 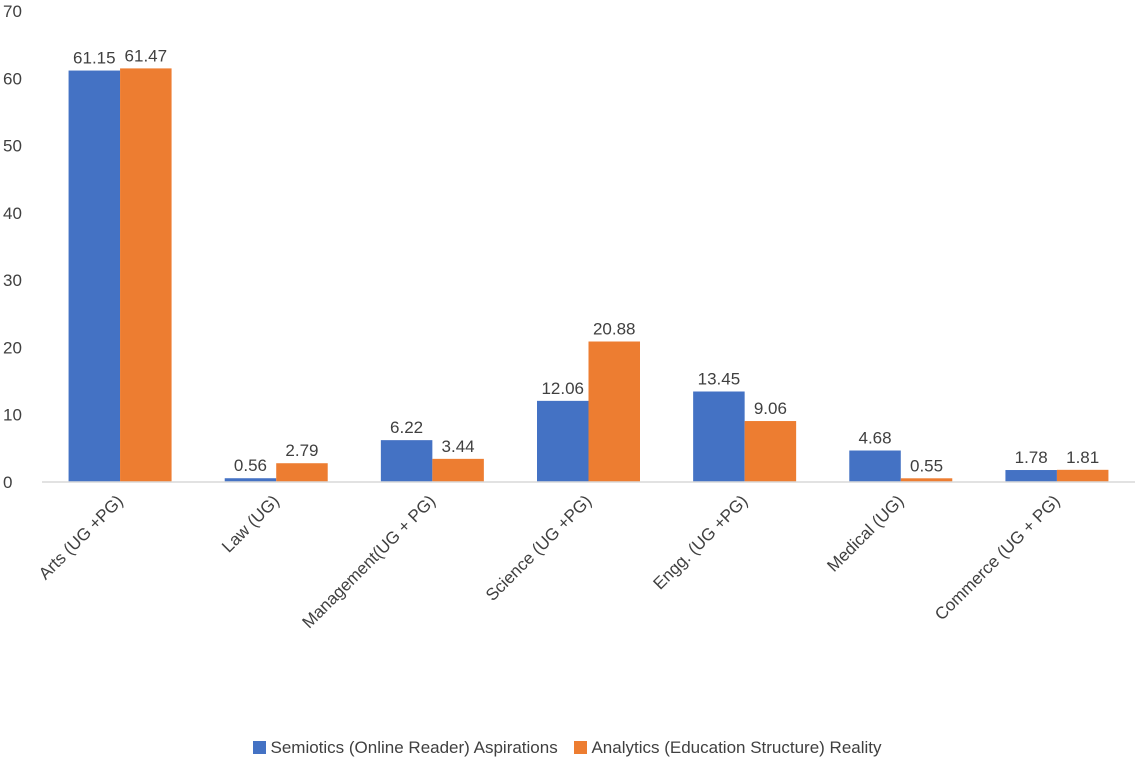 I want to click on data-label: 1.78, so click(x=1031, y=457).